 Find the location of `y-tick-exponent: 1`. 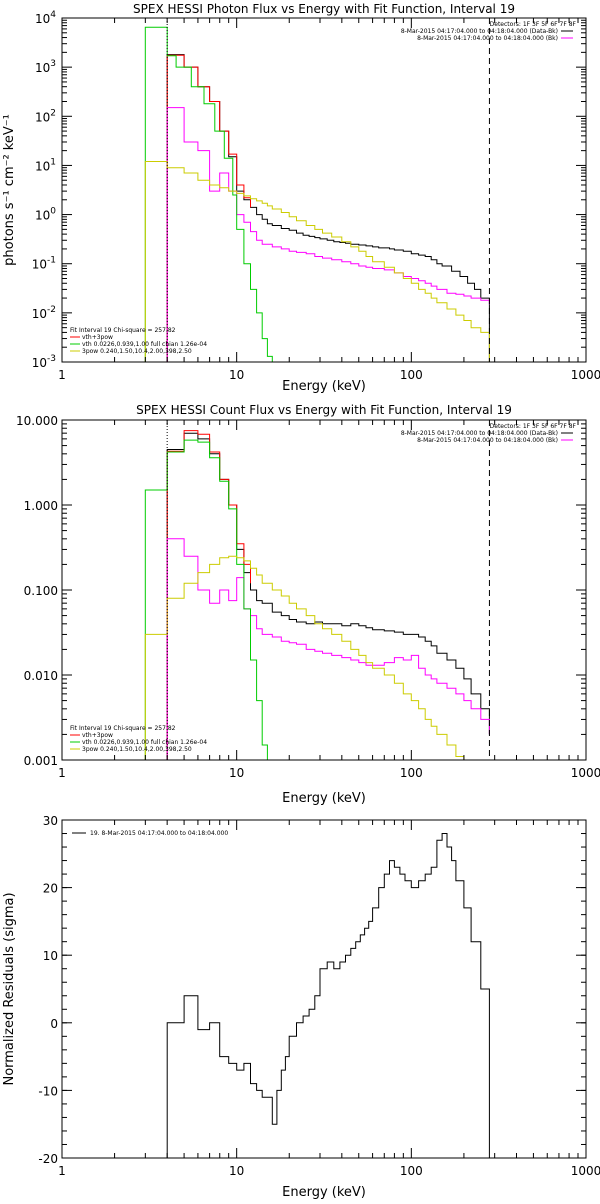

y-tick-exponent: 1 is located at coordinates (53, 162).